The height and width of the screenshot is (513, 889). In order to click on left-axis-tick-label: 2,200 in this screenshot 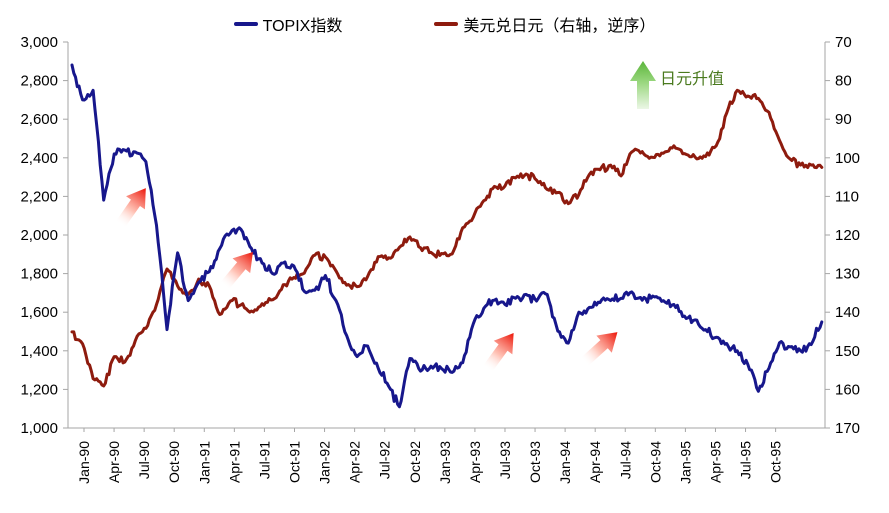, I will do `click(39, 196)`.